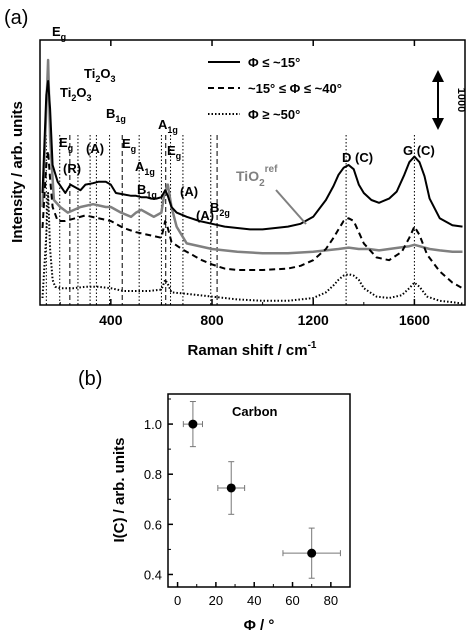  What do you see at coordinates (216, 600) in the screenshot?
I see `x-tick-label-b: 20` at bounding box center [216, 600].